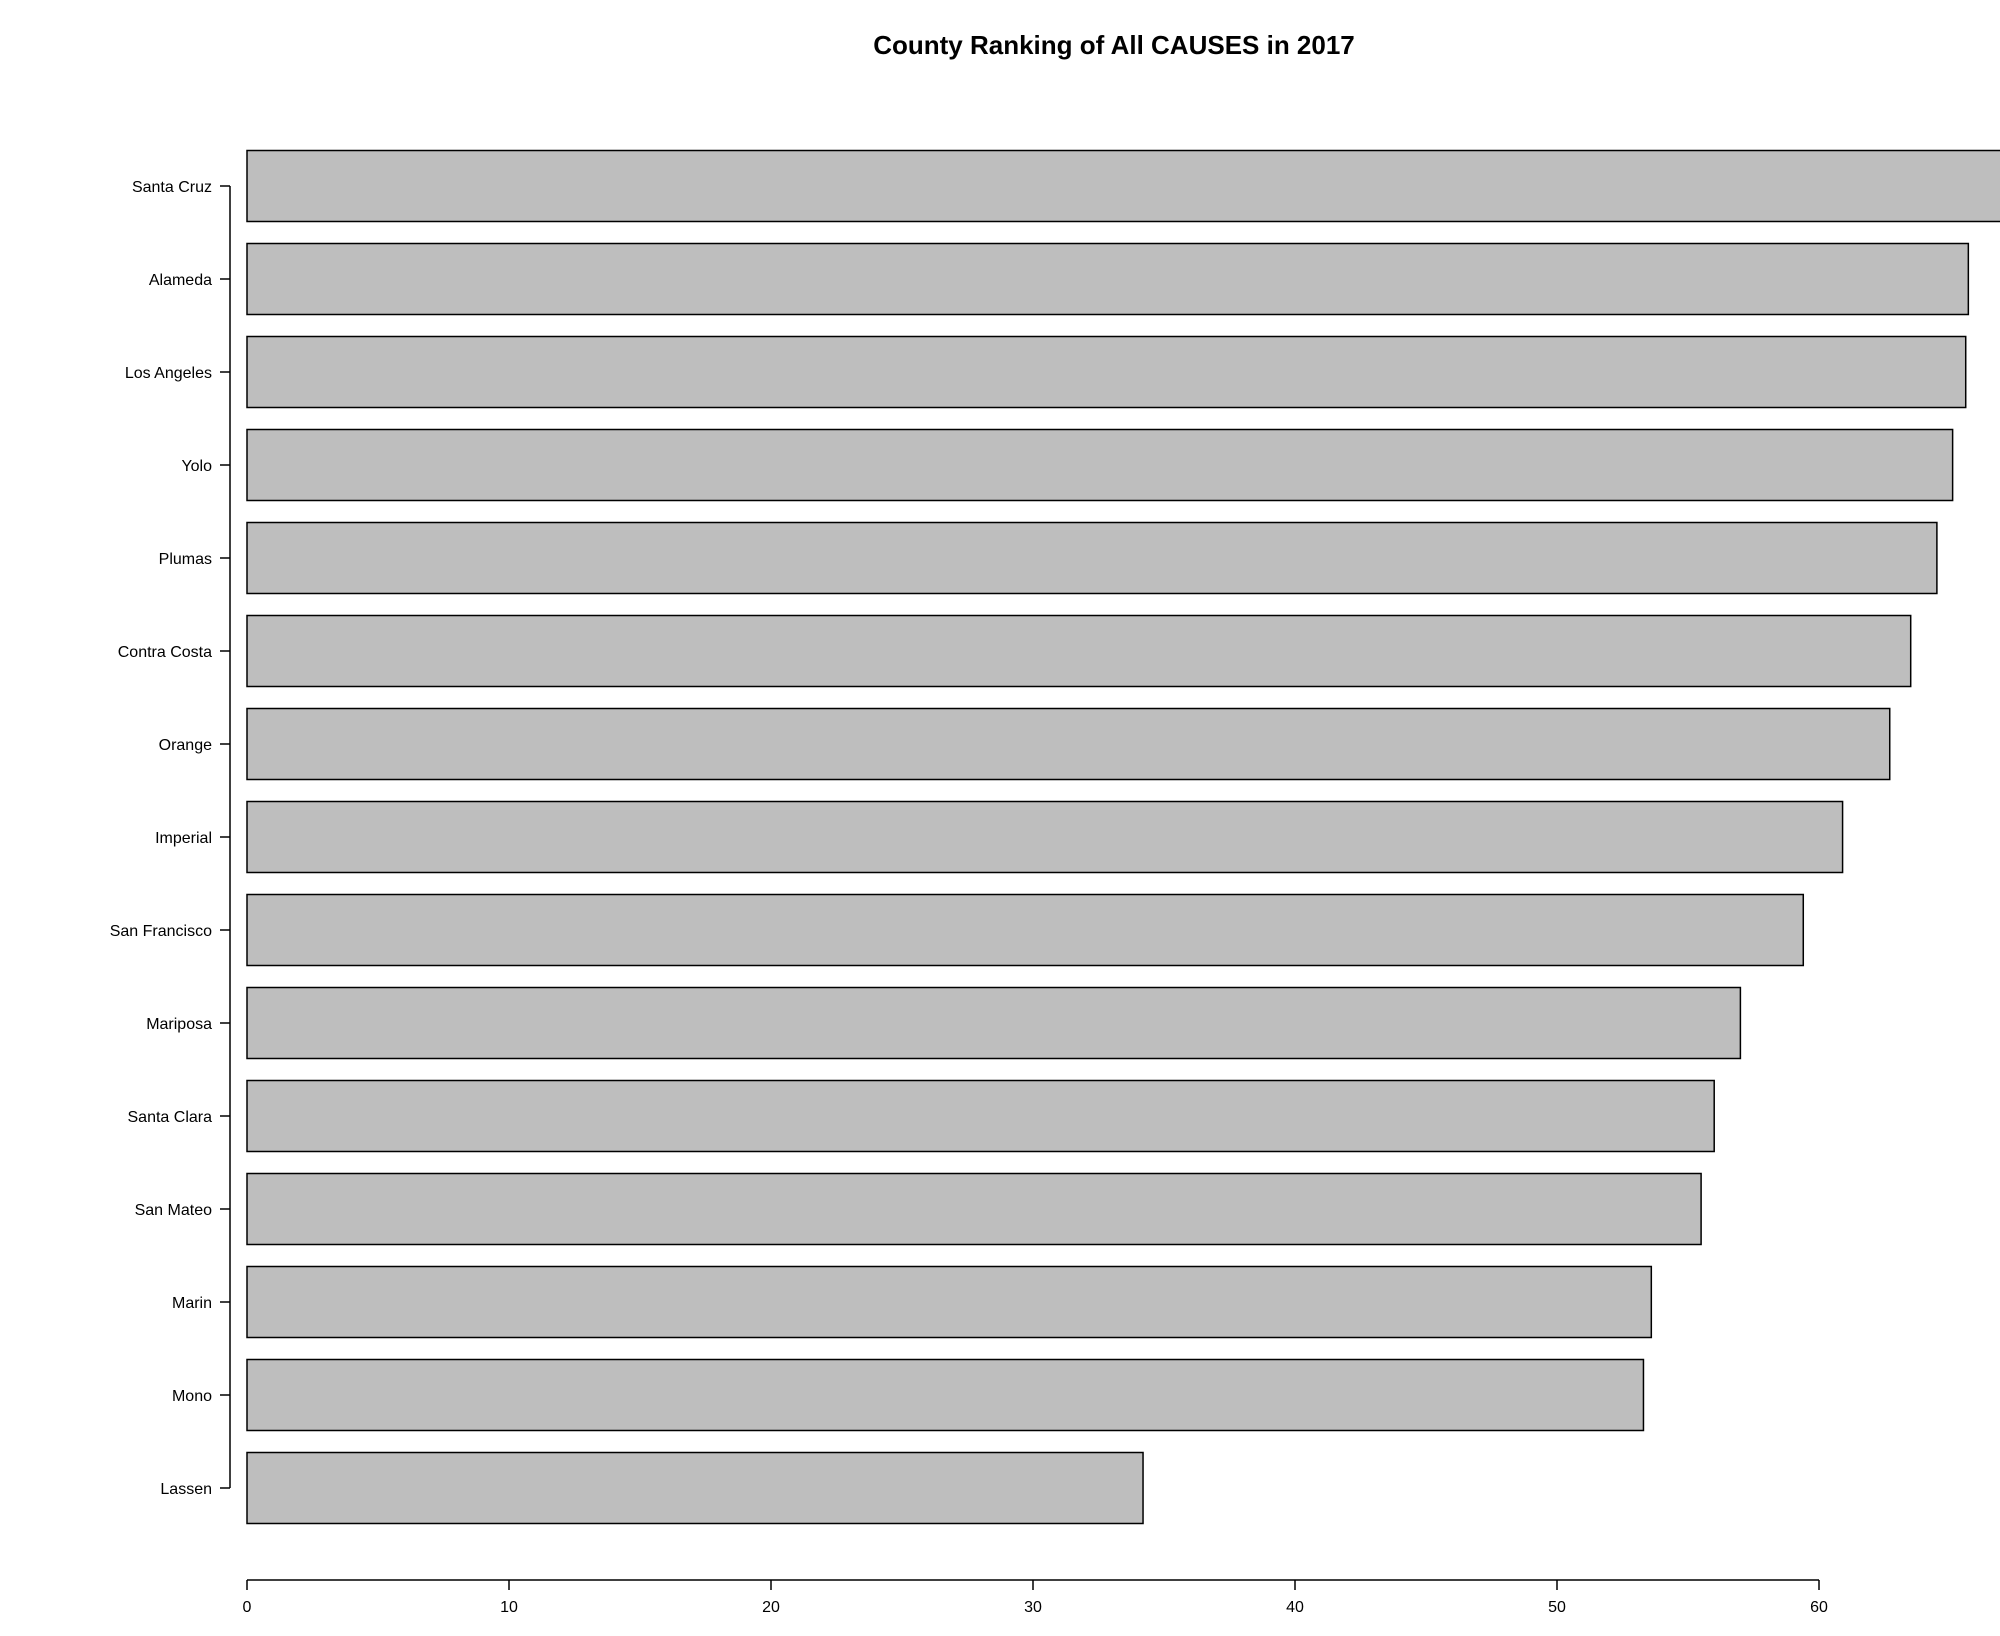  I want to click on x-tick-label: 0, so click(247, 1607).